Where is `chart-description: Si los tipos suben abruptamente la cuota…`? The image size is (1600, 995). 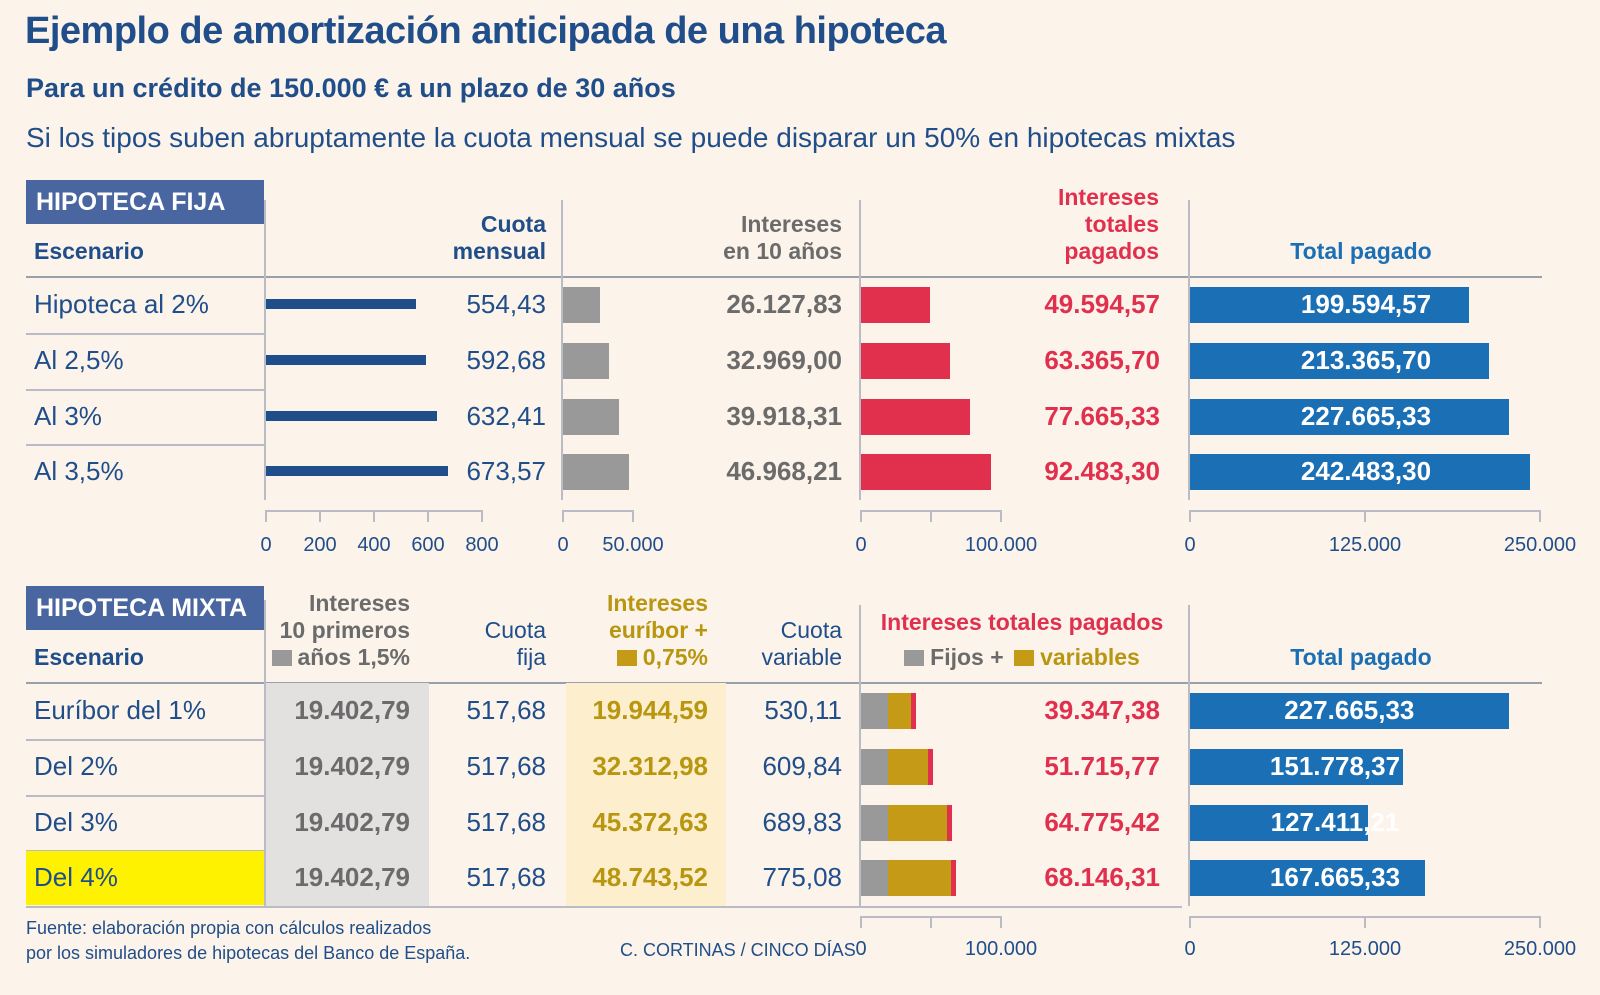 chart-description: Si los tipos suben abruptamente la cuota… is located at coordinates (631, 137).